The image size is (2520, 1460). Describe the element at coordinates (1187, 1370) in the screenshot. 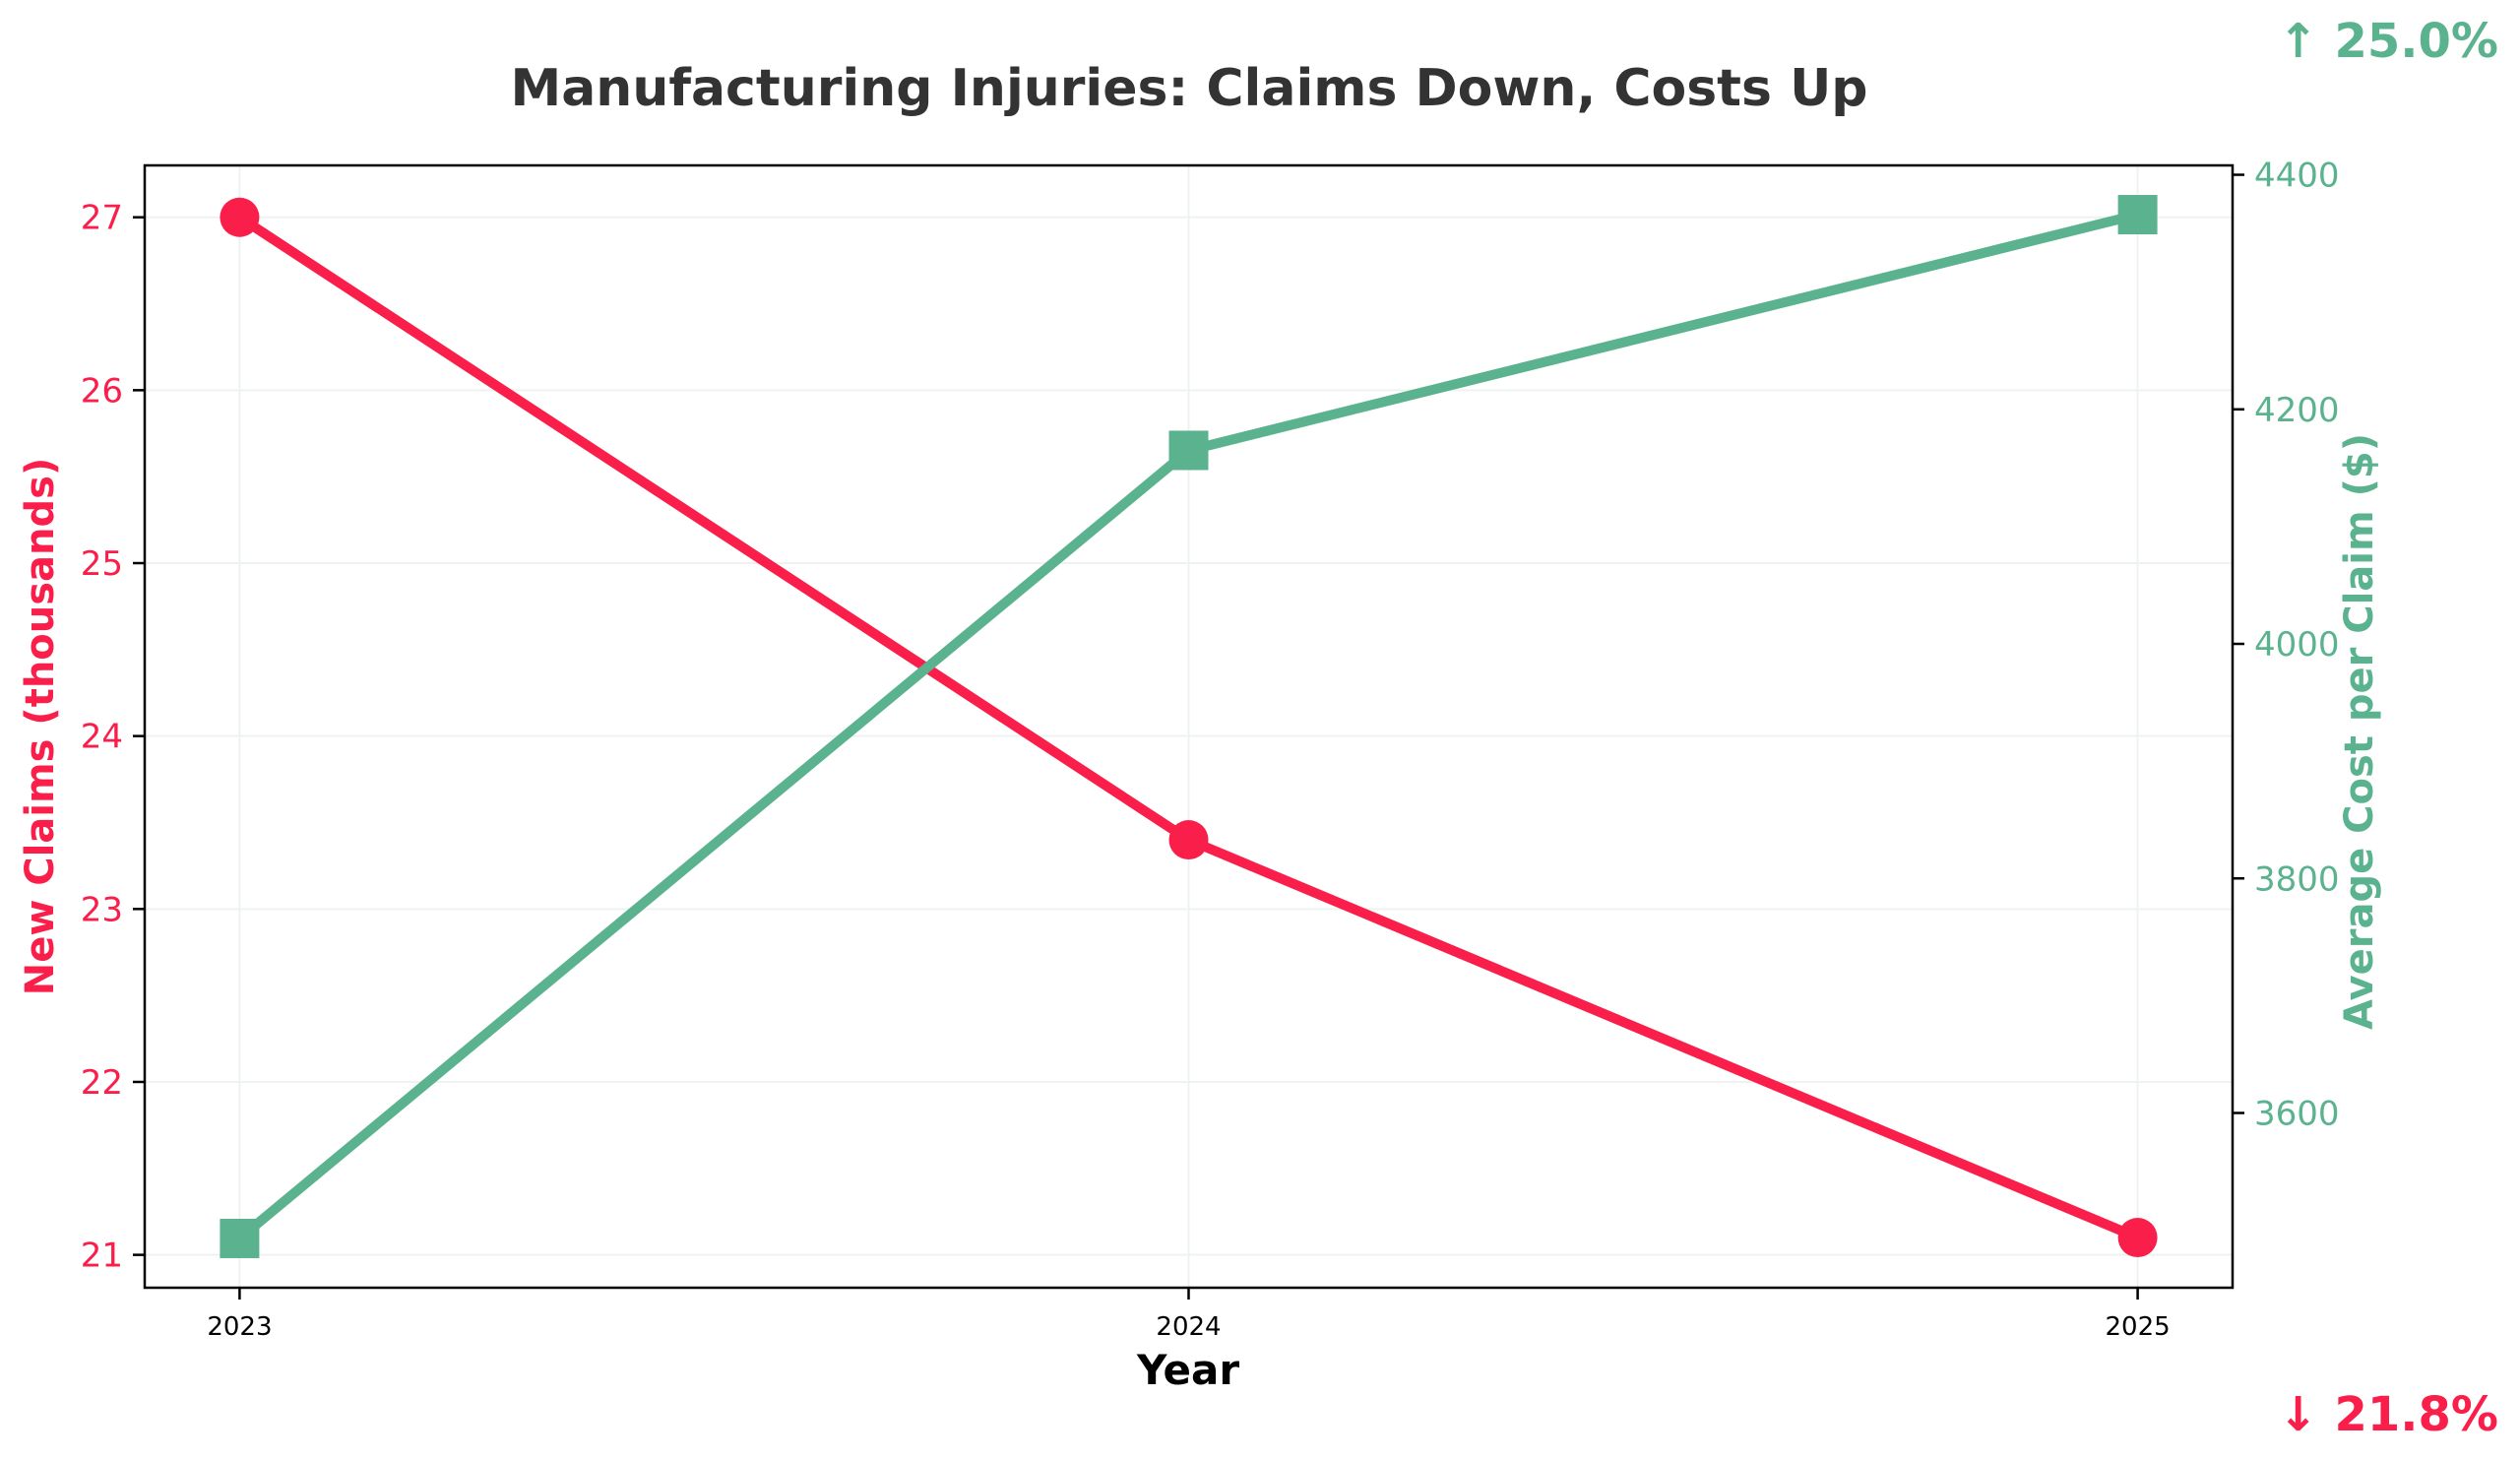

I see `x-axis-label: Year` at that location.